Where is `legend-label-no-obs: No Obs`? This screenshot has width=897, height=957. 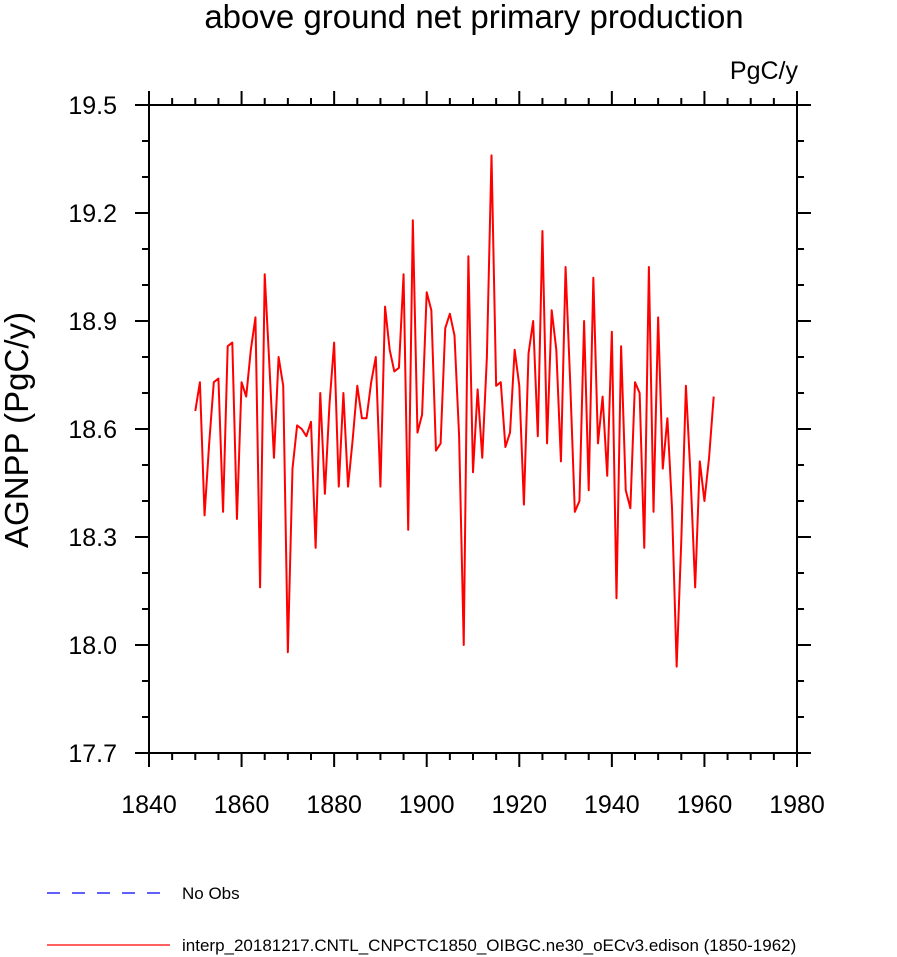 legend-label-no-obs: No Obs is located at coordinates (211, 893).